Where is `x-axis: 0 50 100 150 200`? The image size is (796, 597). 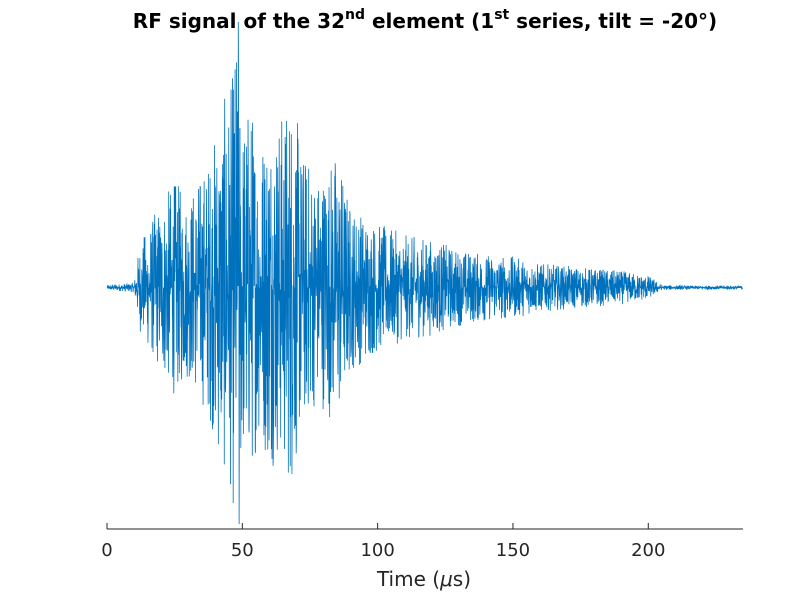 x-axis: 0 50 100 150 200 is located at coordinates (422, 542).